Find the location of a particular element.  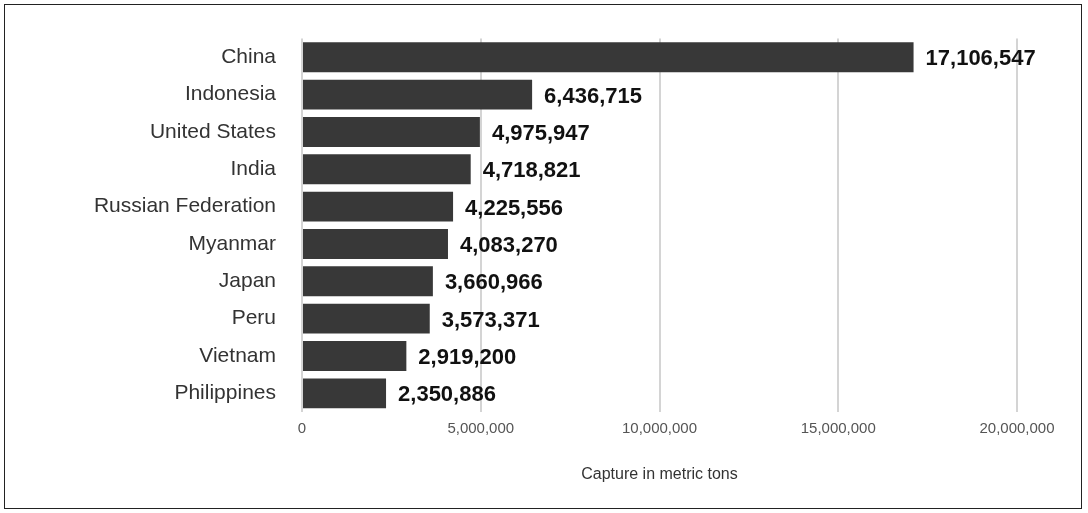

data-label: 3,573,371 is located at coordinates (490, 319).